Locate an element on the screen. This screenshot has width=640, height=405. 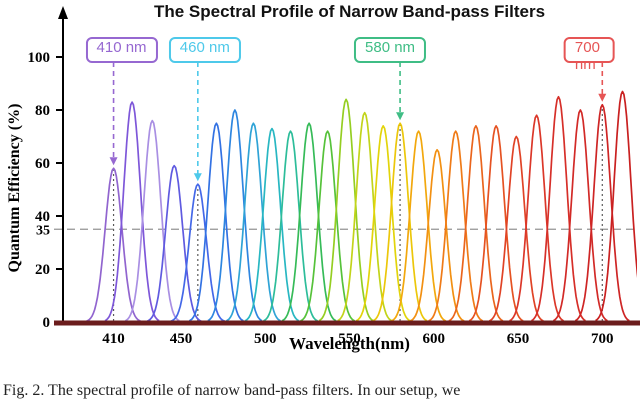
annotation-label: 460 nm is located at coordinates (204, 47).